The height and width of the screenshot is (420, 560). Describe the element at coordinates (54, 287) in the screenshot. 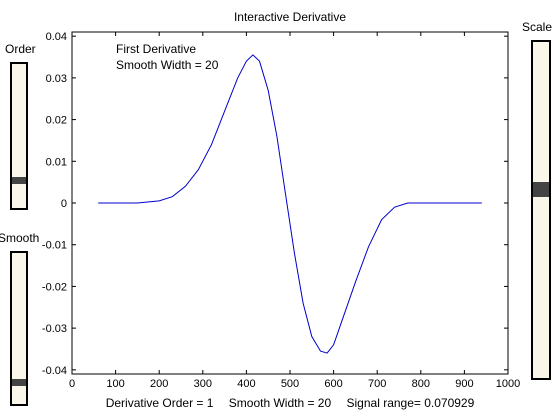

I see `y-tick-label: -0.02` at that location.